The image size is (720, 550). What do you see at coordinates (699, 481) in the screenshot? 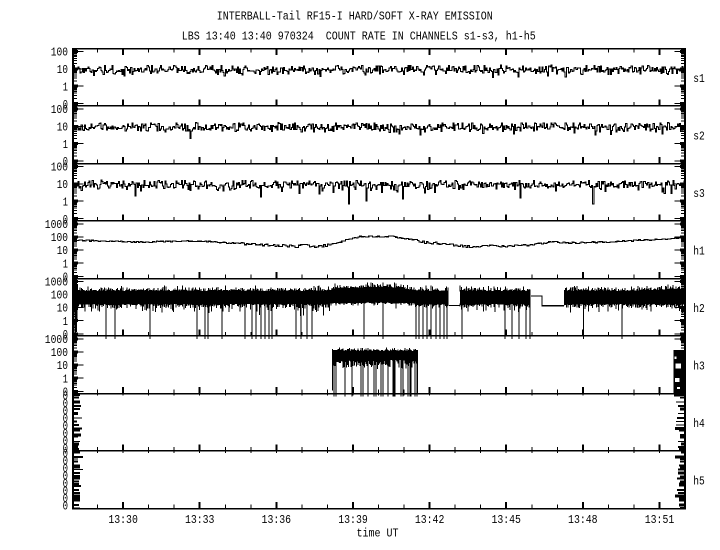
I see `svg-text: h5` at bounding box center [699, 481].